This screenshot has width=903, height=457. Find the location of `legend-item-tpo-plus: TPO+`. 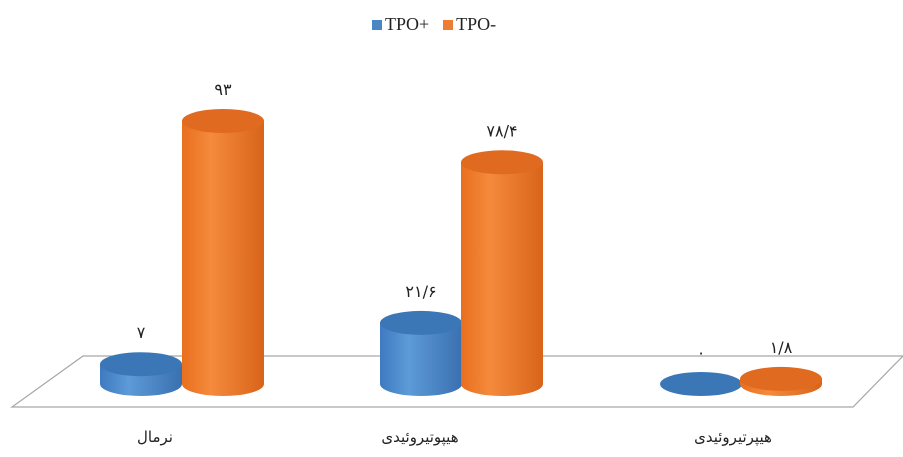

legend-item-tpo-plus: TPO+ is located at coordinates (400, 24).